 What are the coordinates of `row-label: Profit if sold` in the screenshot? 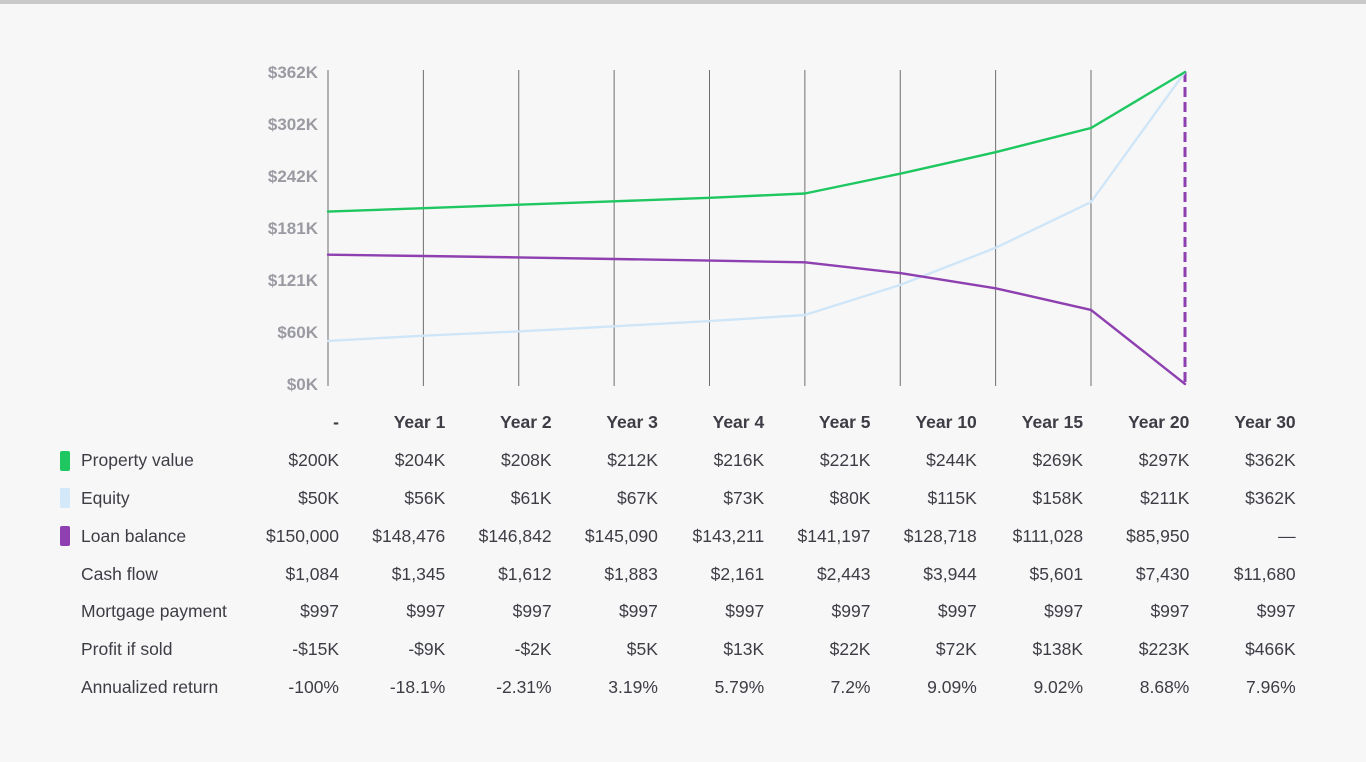 It's located at (127, 649).